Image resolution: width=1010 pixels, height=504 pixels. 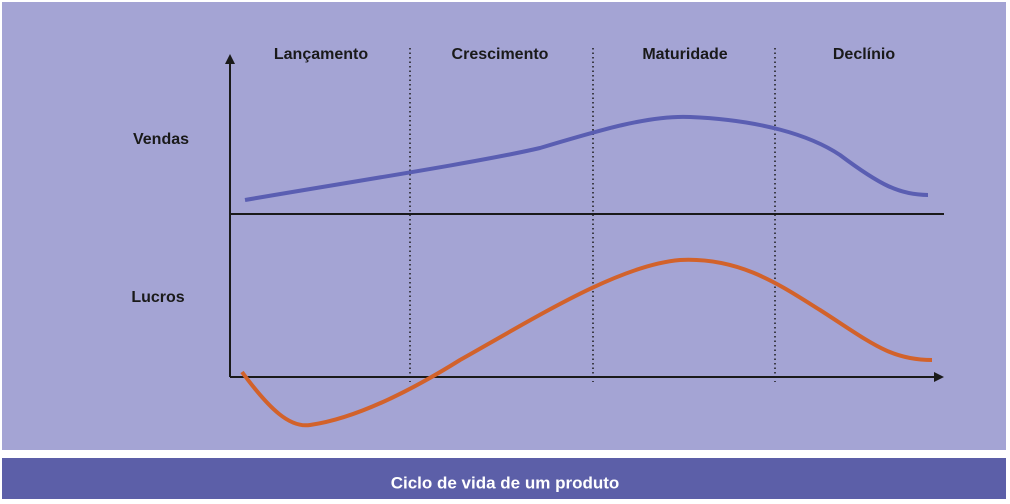 I want to click on caption-bar, so click(x=504, y=478).